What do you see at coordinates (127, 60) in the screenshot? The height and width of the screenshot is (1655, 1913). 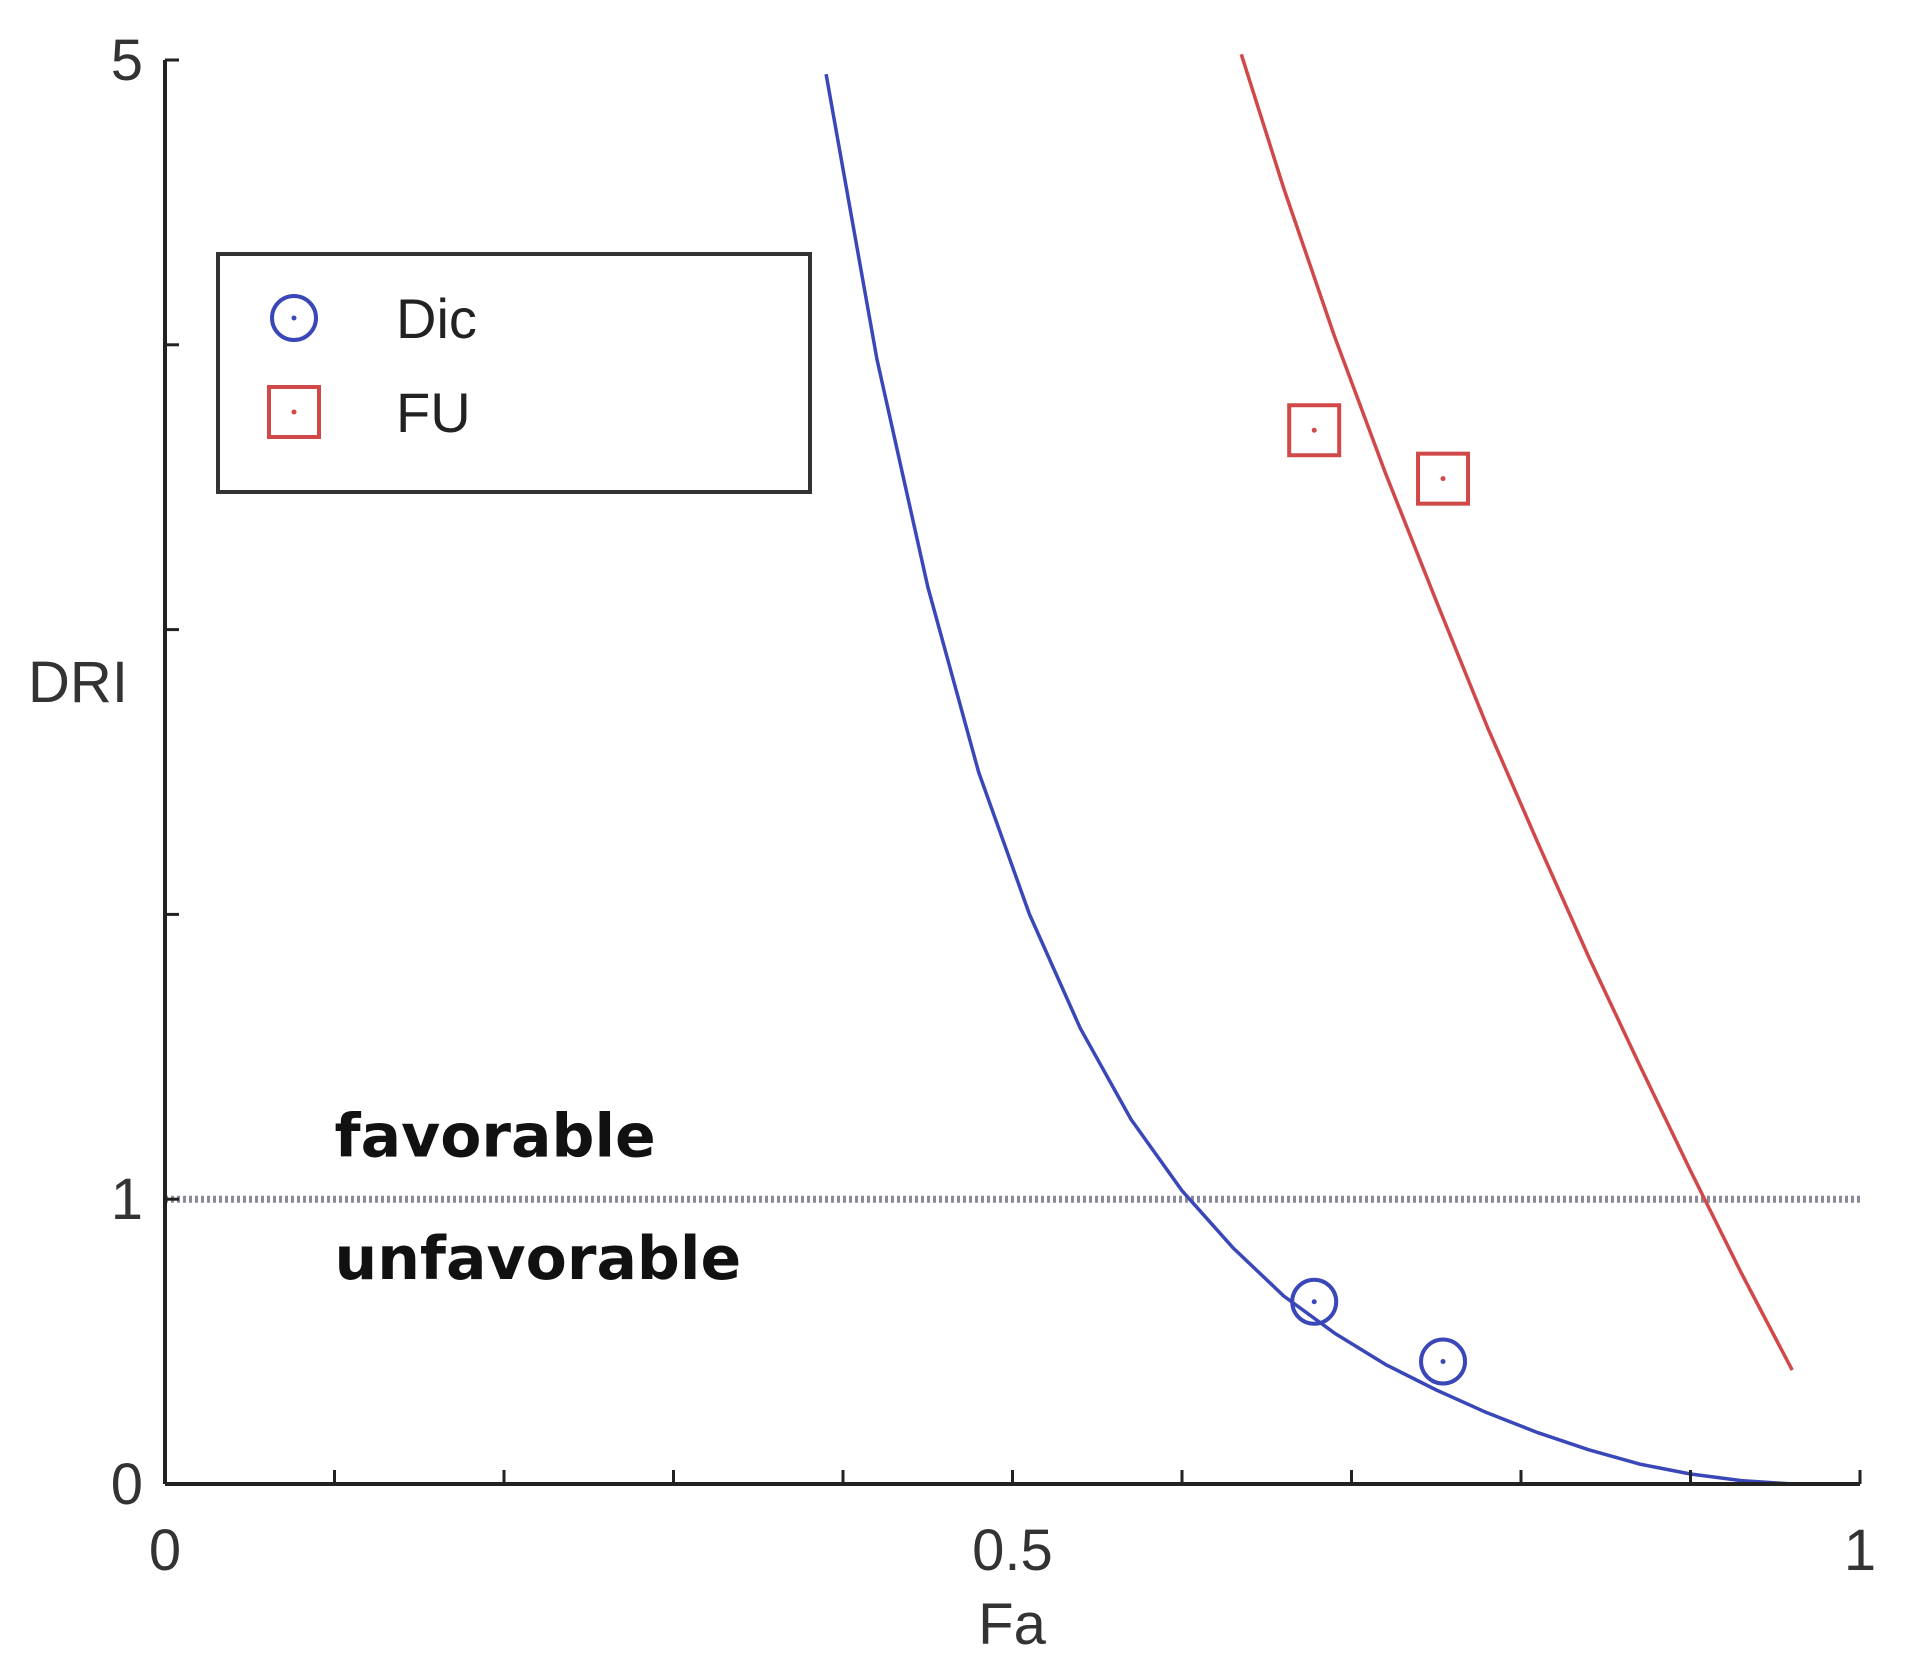 I see `y-tick-label: 5` at bounding box center [127, 60].